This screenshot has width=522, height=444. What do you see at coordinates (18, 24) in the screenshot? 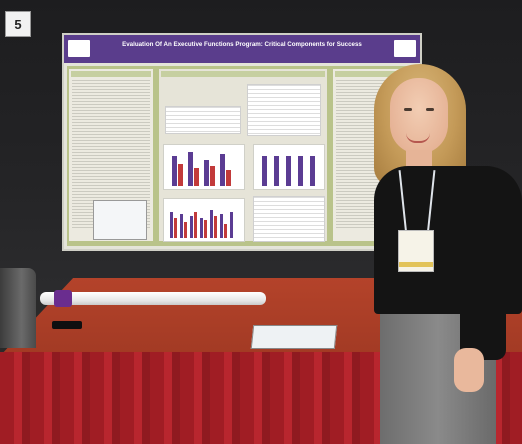
I see `booth-number-sign: 5` at bounding box center [18, 24].